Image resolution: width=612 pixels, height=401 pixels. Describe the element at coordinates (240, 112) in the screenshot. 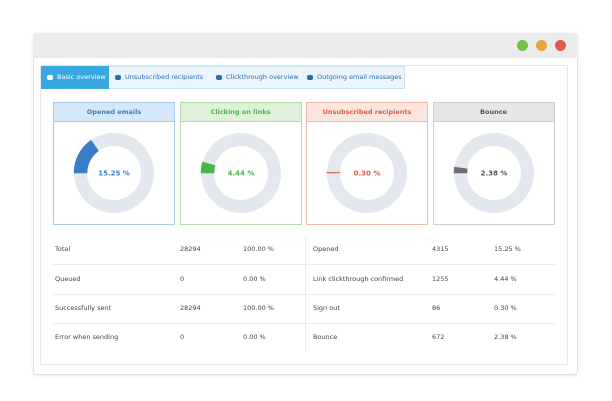

I see `card-title: Clicking on links` at that location.